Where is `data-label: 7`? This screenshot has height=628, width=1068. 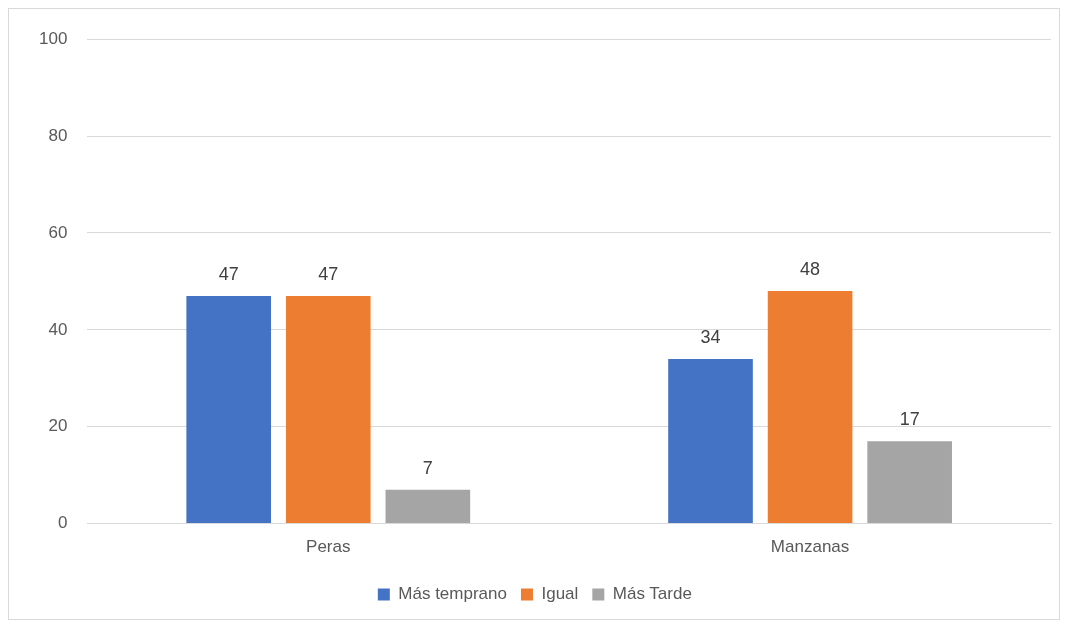
data-label: 7 is located at coordinates (427, 467).